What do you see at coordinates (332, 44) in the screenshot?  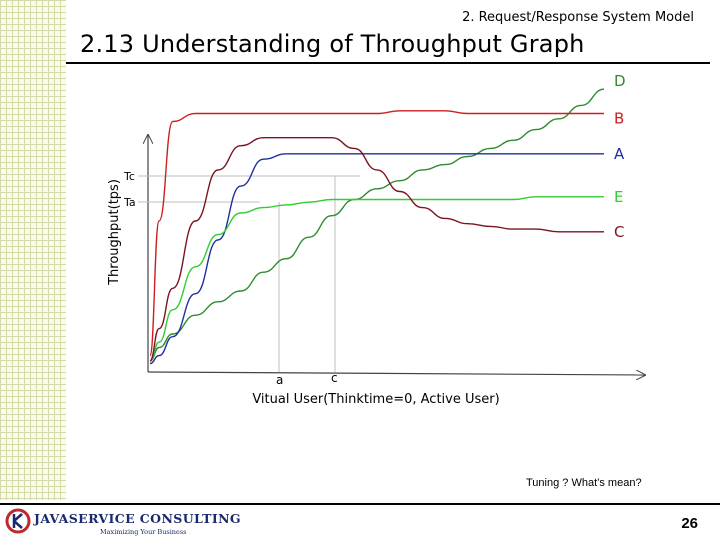 I see `slide-title: 2.13 Understanding of Throughput Graph` at bounding box center [332, 44].